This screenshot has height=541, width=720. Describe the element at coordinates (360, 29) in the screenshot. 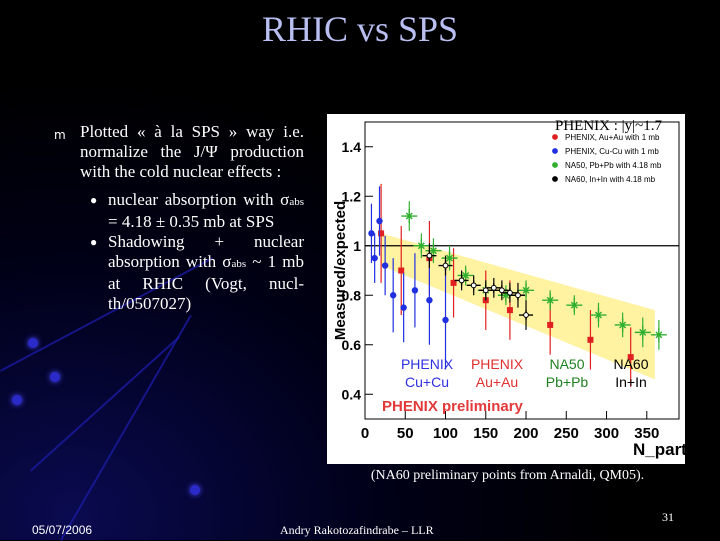

I see `slide-title: RHIC vs SPS` at that location.